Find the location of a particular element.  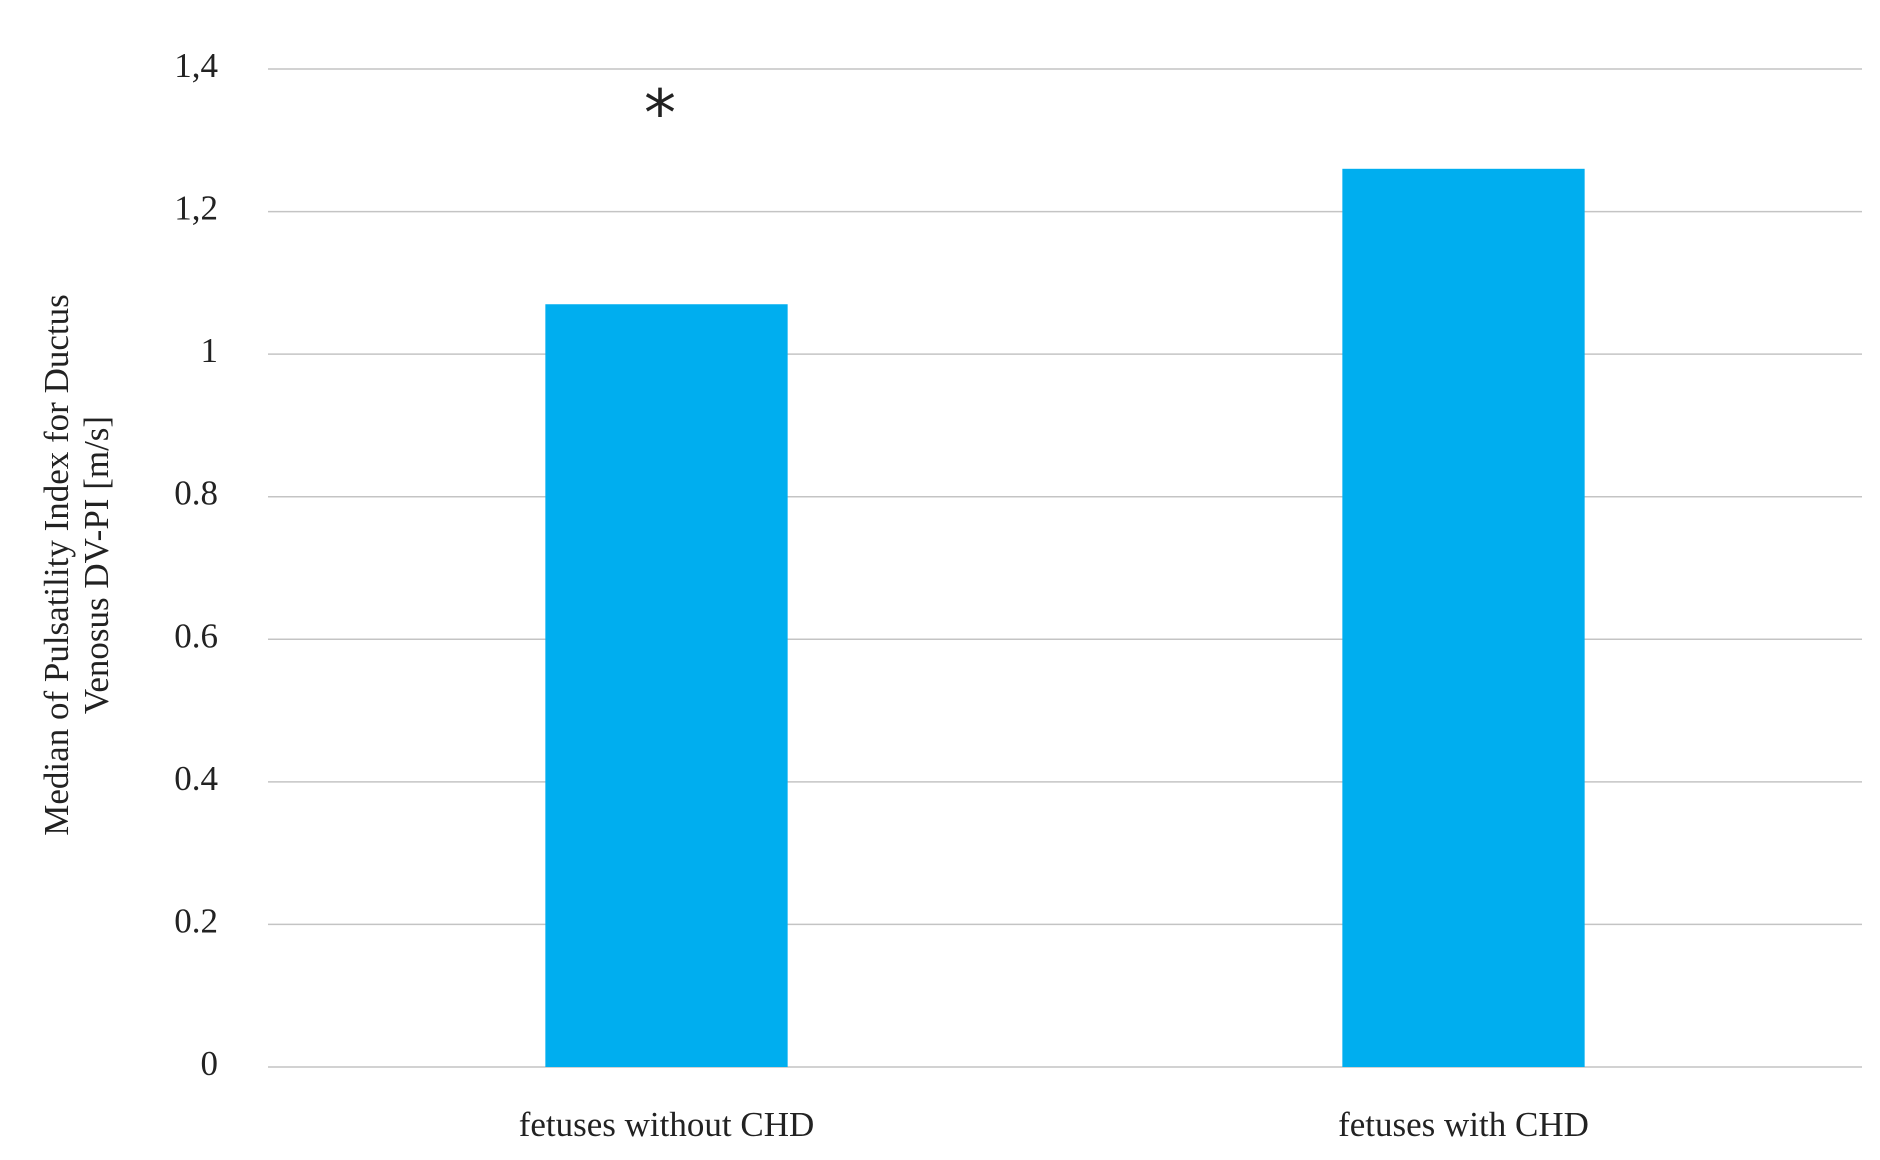

y-tick-label: 0 is located at coordinates (210, 1063).